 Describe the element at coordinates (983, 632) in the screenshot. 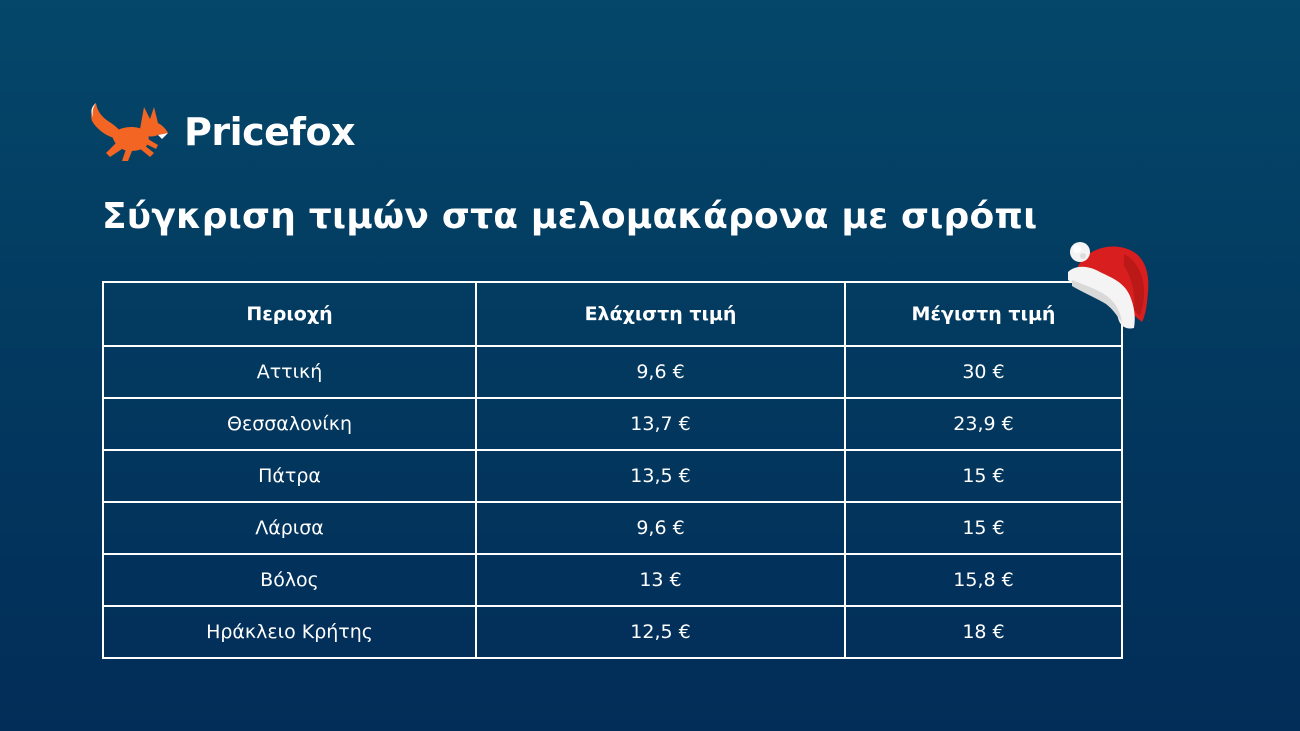

I see `max-price-cell: 18 €` at that location.